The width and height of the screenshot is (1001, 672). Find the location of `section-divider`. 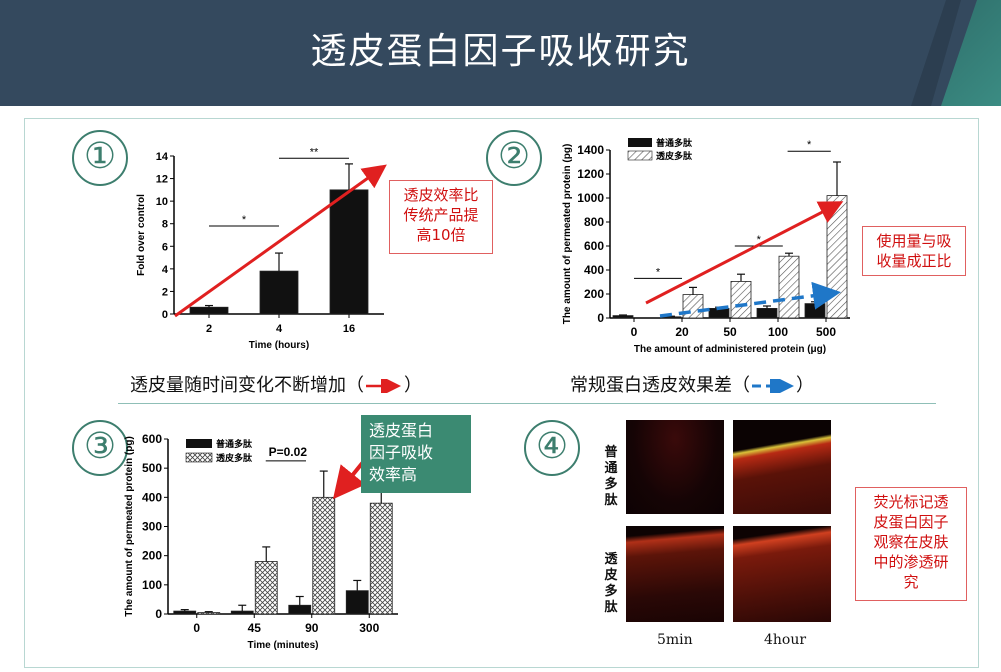

section-divider is located at coordinates (527, 403).